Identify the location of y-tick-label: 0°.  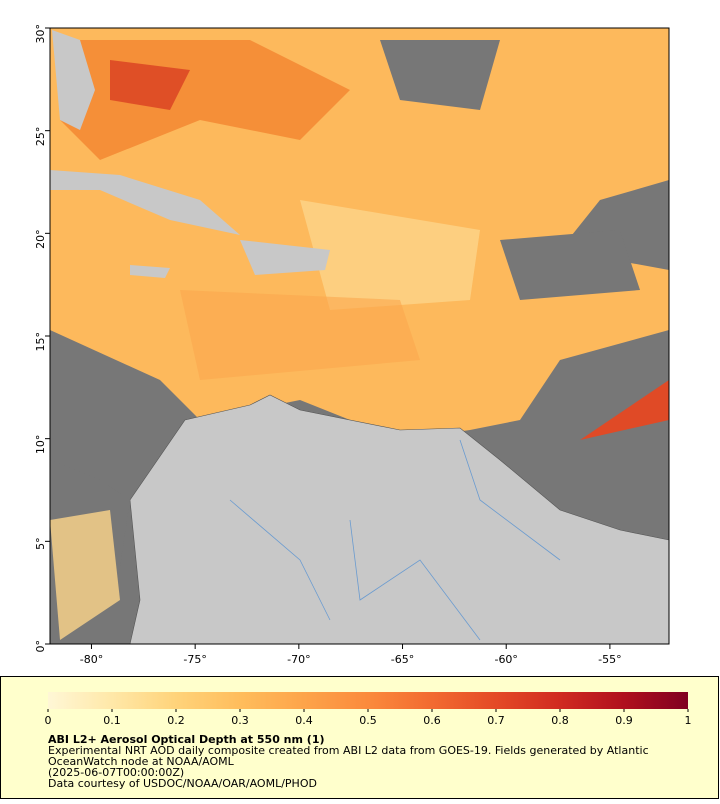
(40, 646).